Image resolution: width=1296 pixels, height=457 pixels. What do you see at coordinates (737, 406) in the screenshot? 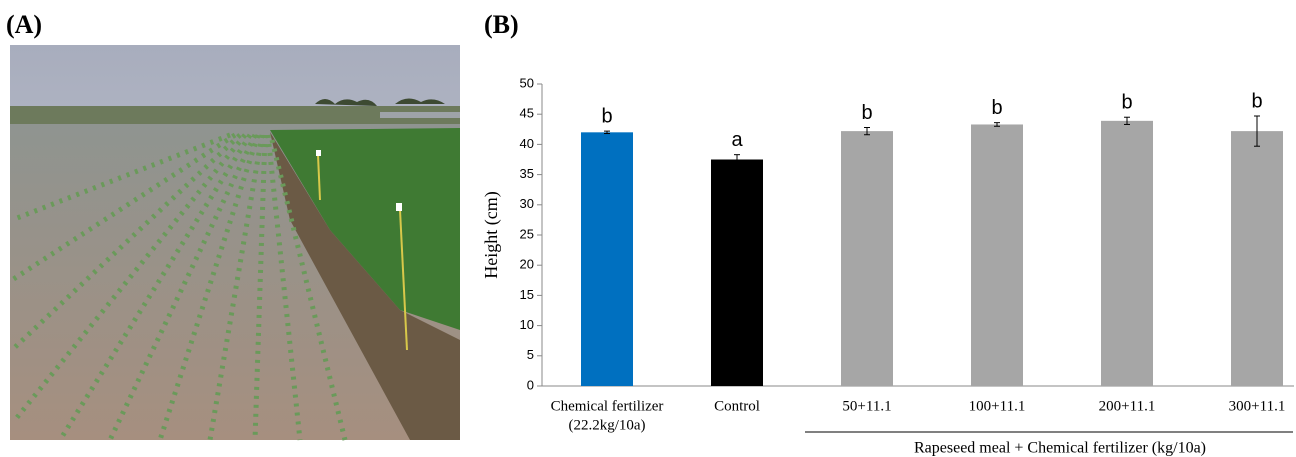
I see `x-tick-label: Control` at bounding box center [737, 406].